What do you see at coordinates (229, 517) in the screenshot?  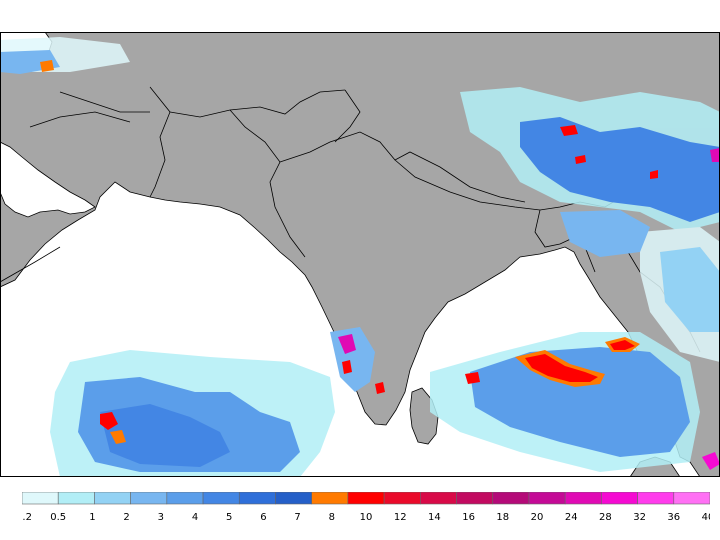 I see `colorbar-tick-label: 5` at bounding box center [229, 517].